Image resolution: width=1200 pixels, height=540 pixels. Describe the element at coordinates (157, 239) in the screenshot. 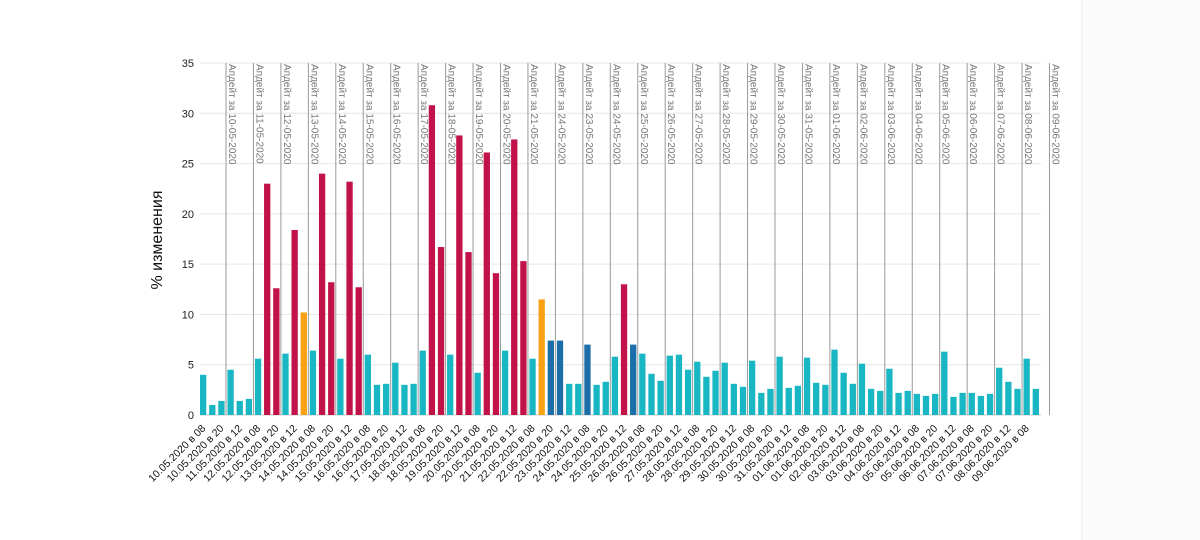

I see `y-axis-label: % изменения` at that location.